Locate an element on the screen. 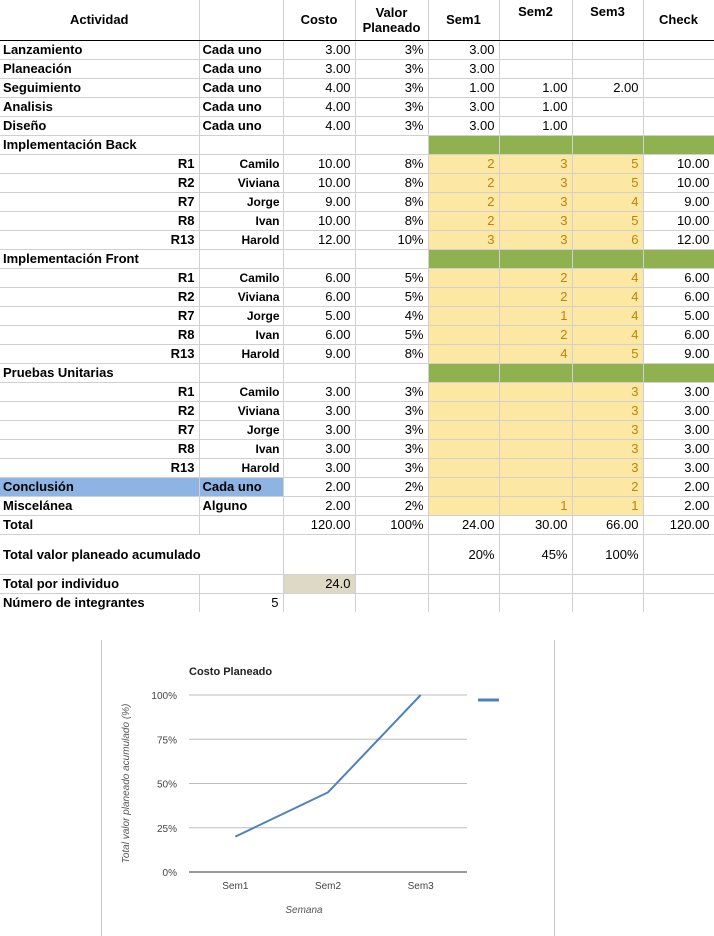  cost-cell: 10.00 is located at coordinates (319, 183).